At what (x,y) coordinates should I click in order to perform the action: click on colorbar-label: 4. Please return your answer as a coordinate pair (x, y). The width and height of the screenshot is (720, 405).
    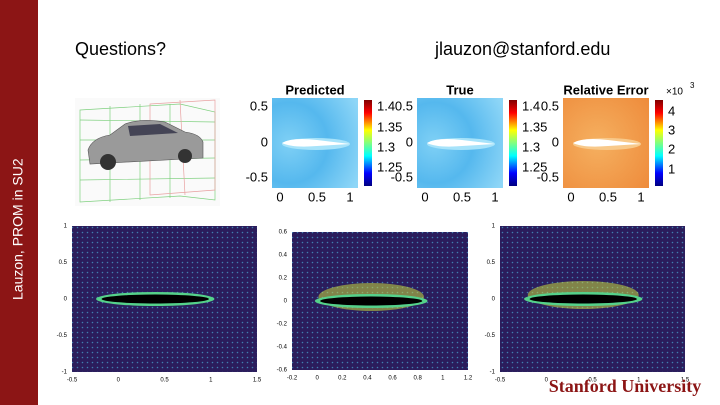
    Looking at the image, I should click on (671, 110).